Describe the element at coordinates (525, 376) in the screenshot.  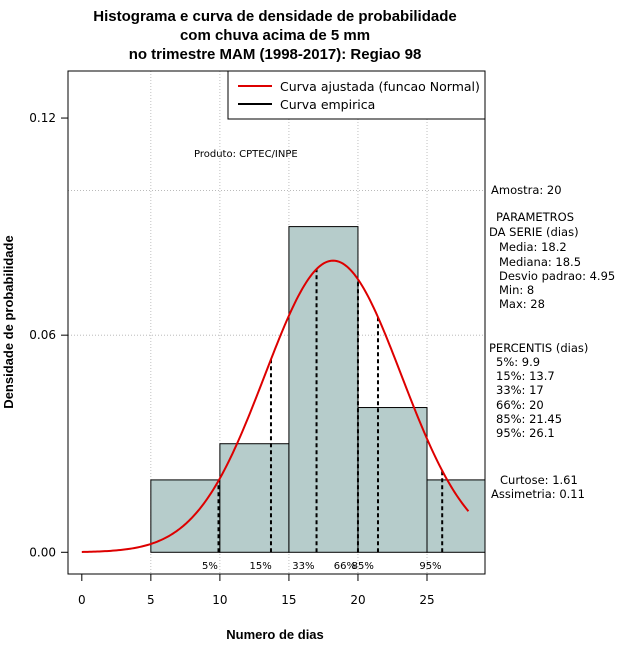
I see `pct-15: 15%: 13.7` at that location.